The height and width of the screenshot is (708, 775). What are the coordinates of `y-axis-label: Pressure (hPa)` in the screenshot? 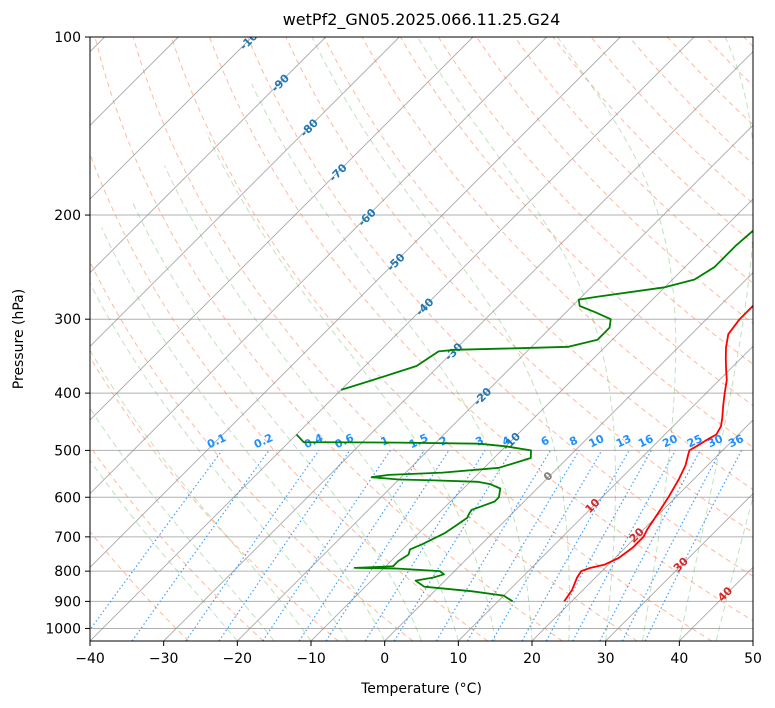 It's located at (19, 339).